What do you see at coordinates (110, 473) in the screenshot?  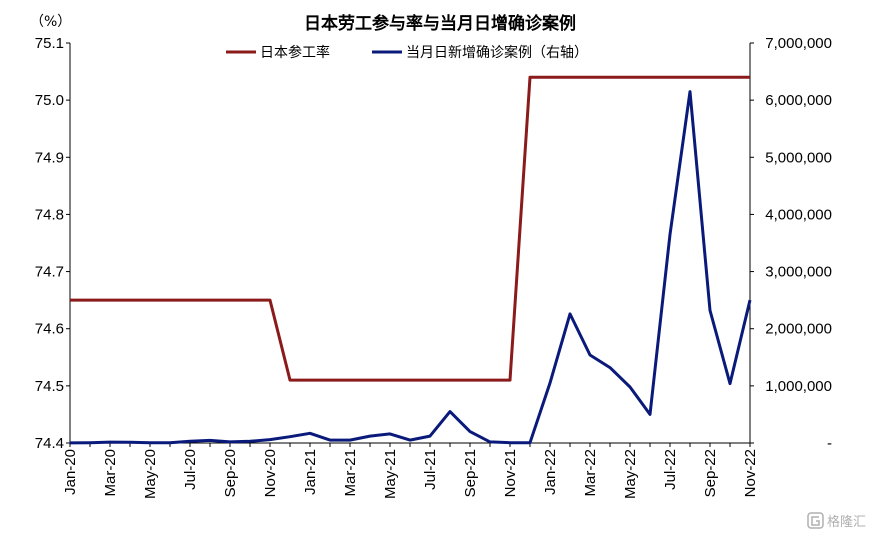 I see `x-axis-tick-label: Mar-20` at bounding box center [110, 473].